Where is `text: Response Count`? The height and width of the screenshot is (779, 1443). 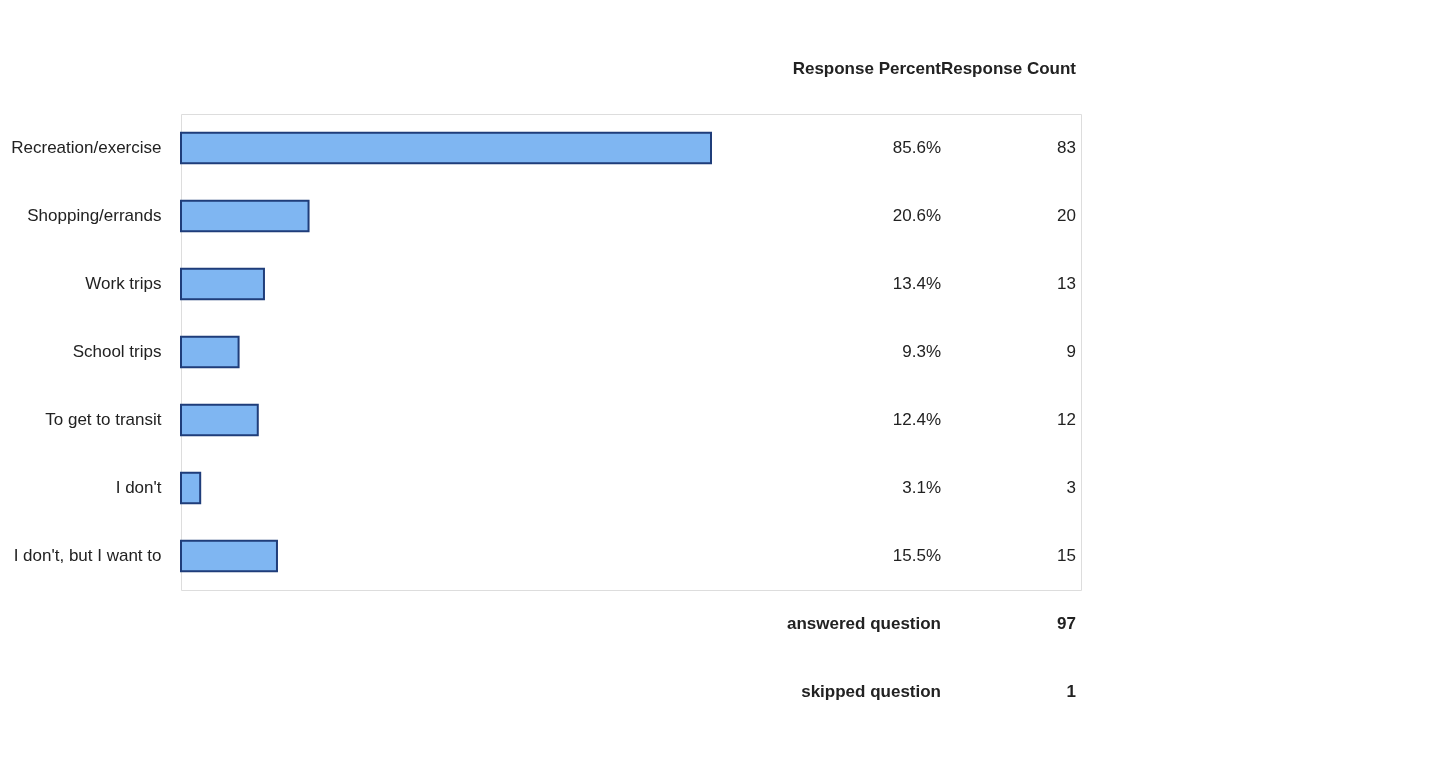 text: Response Count is located at coordinates (1008, 68).